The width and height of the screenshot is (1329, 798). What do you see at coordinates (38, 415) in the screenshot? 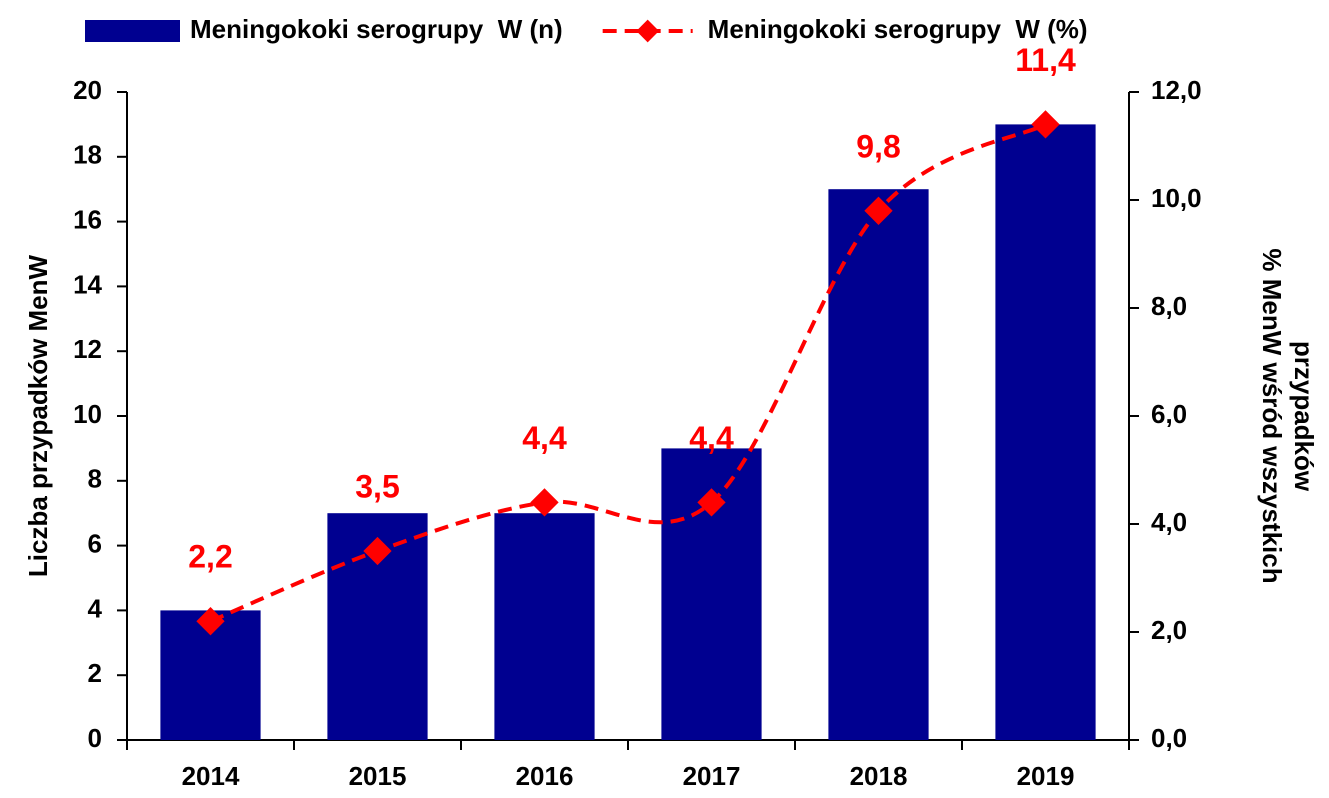
I see `y-axis-label: Liczba przypadków MenW` at bounding box center [38, 415].